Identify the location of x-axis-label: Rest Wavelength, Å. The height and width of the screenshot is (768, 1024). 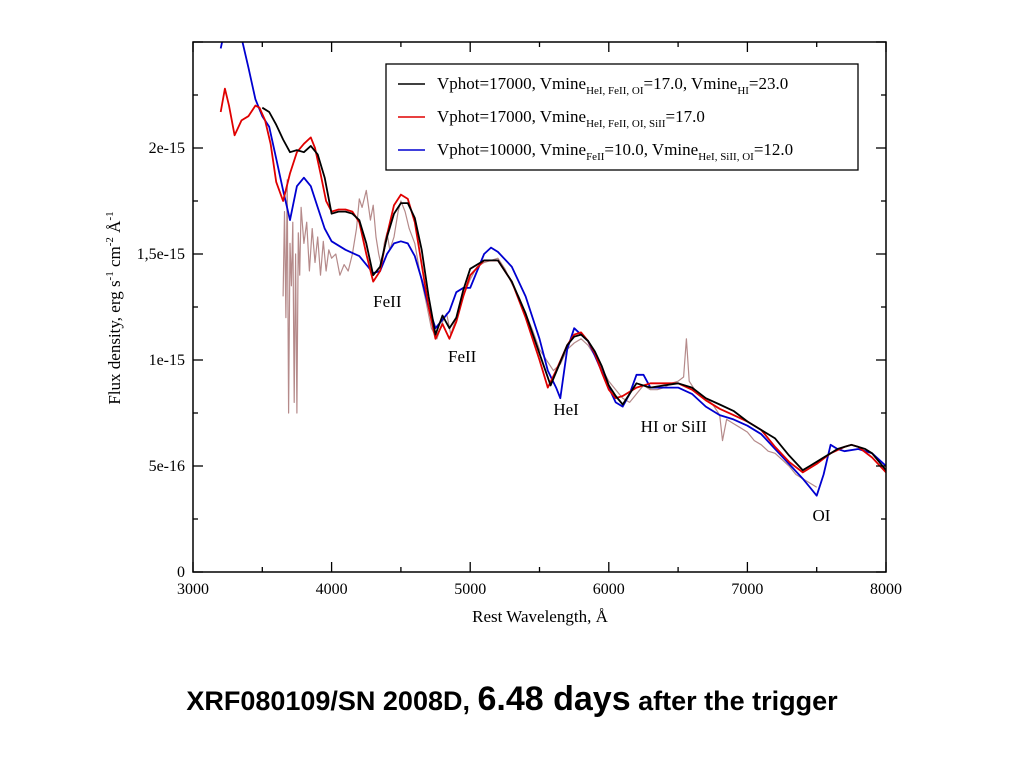
(540, 616).